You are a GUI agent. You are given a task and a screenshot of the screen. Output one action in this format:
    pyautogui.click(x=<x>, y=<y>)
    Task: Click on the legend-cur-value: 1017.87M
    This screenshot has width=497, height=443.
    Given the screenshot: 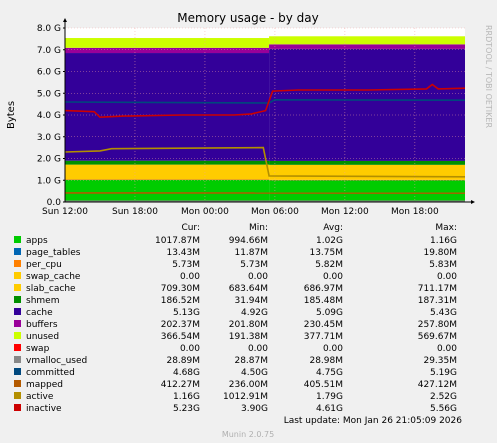 What is the action you would take?
    pyautogui.click(x=177, y=241)
    